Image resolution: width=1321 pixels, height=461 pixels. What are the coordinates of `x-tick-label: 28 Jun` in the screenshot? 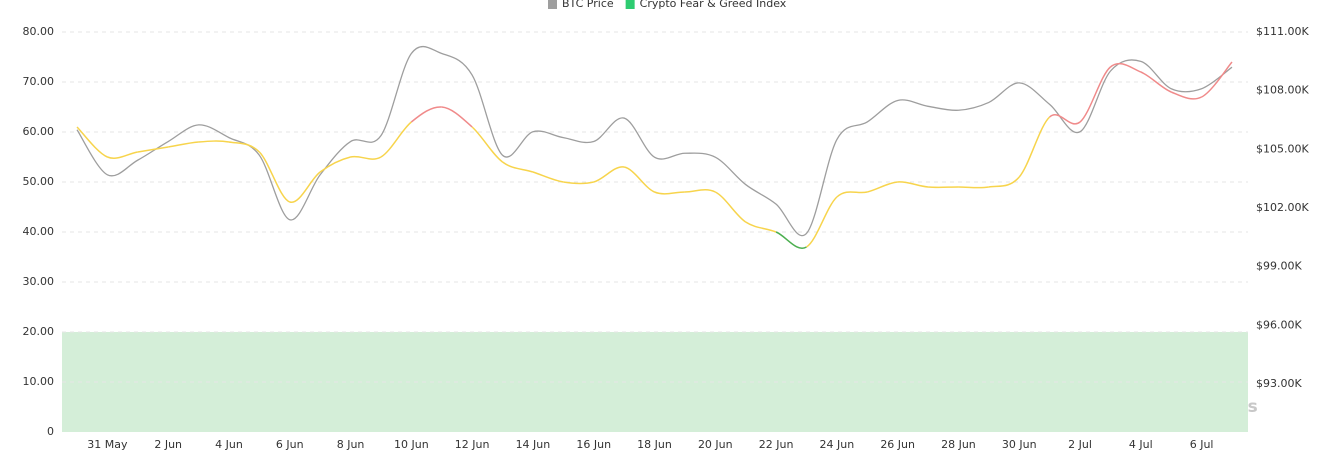 It's located at (958, 444).